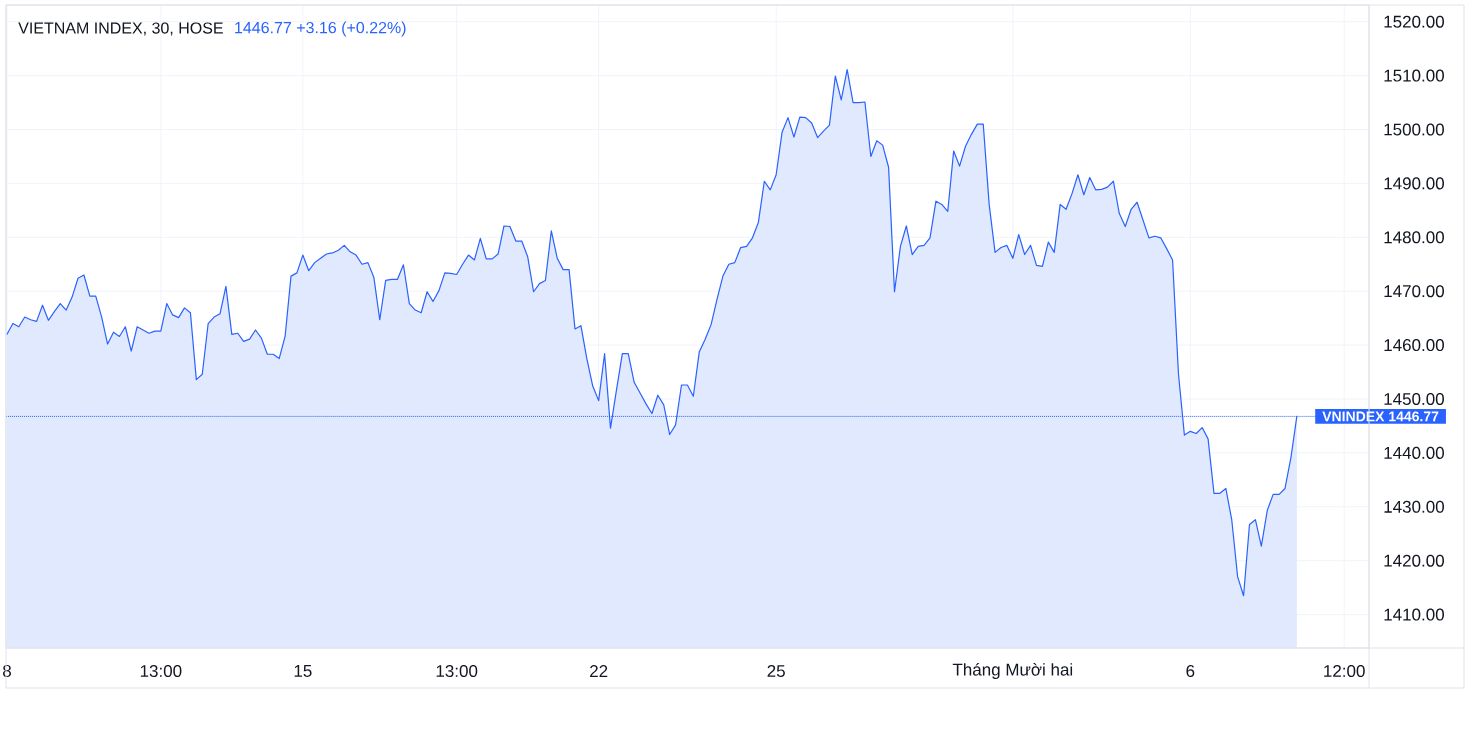 This screenshot has width=1480, height=743. I want to click on y-tick-label: 1500.00, so click(1414, 129).